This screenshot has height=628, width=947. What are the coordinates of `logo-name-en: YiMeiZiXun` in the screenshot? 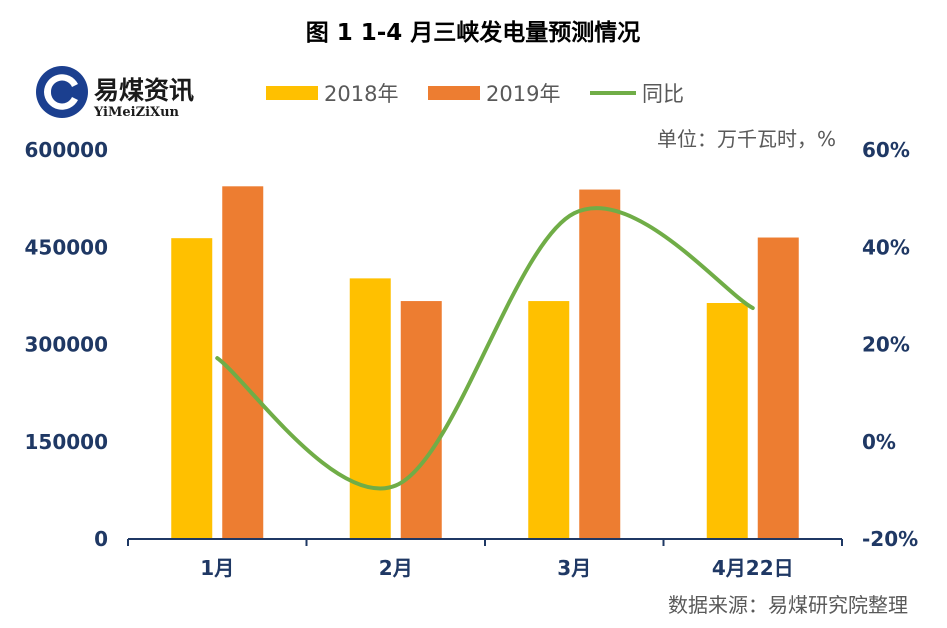 It's located at (136, 112).